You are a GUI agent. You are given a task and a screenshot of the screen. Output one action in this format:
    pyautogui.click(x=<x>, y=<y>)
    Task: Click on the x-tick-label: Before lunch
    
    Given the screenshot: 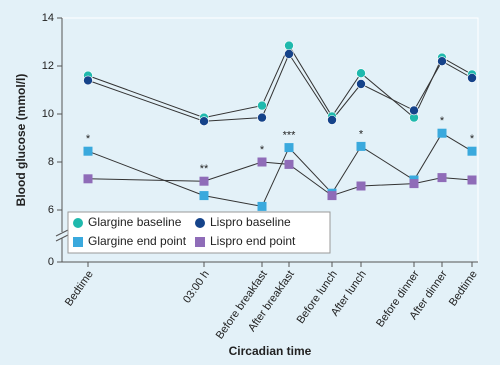 What is the action you would take?
    pyautogui.click(x=317, y=297)
    